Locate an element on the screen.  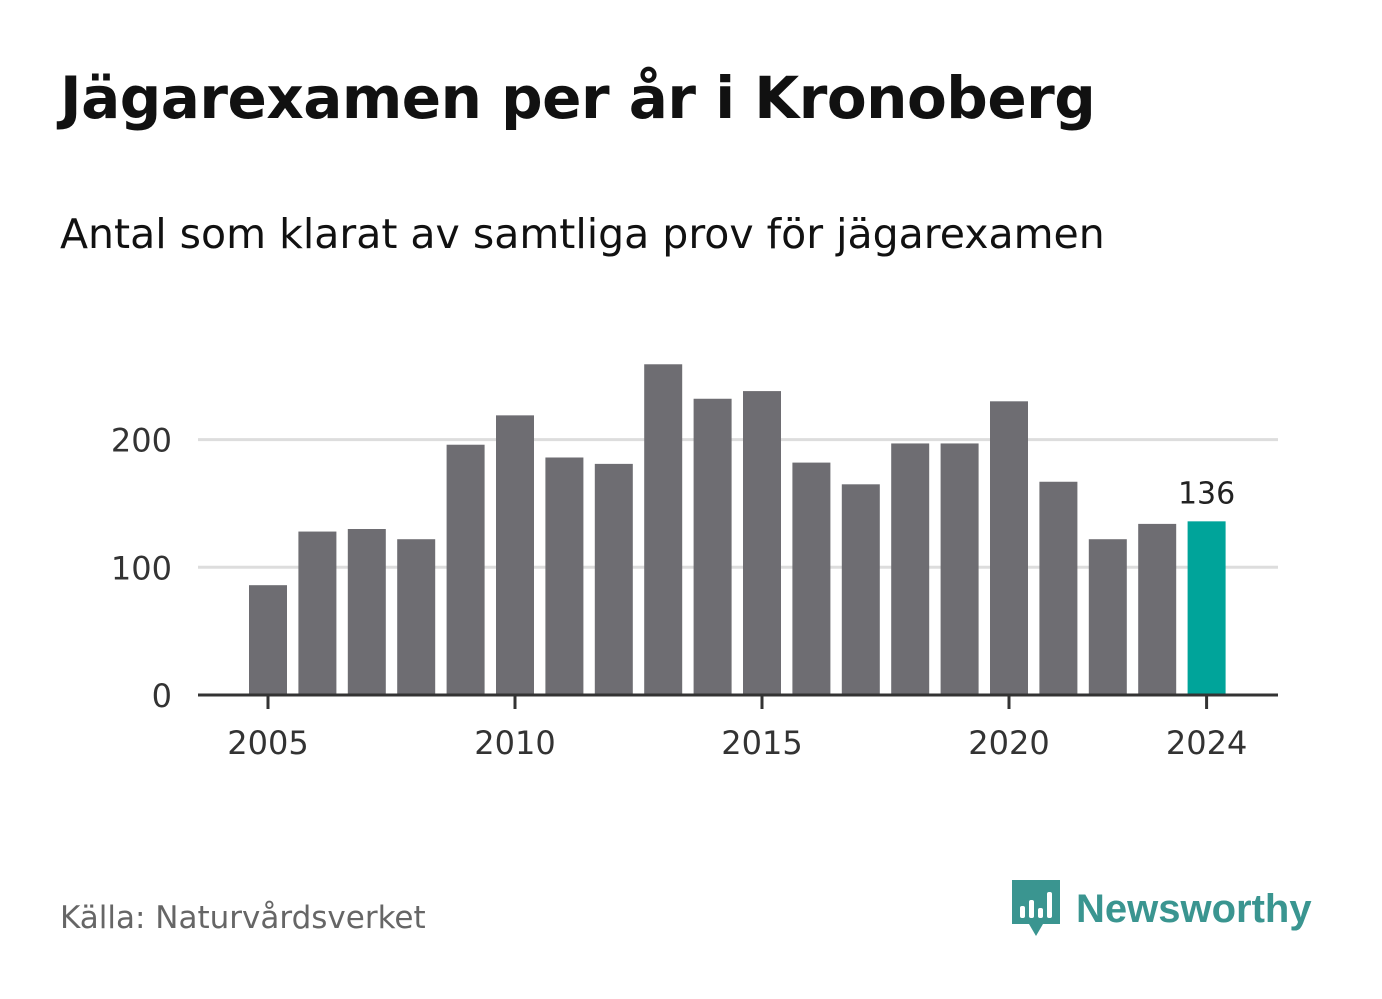
bar-2016 is located at coordinates (811, 578).